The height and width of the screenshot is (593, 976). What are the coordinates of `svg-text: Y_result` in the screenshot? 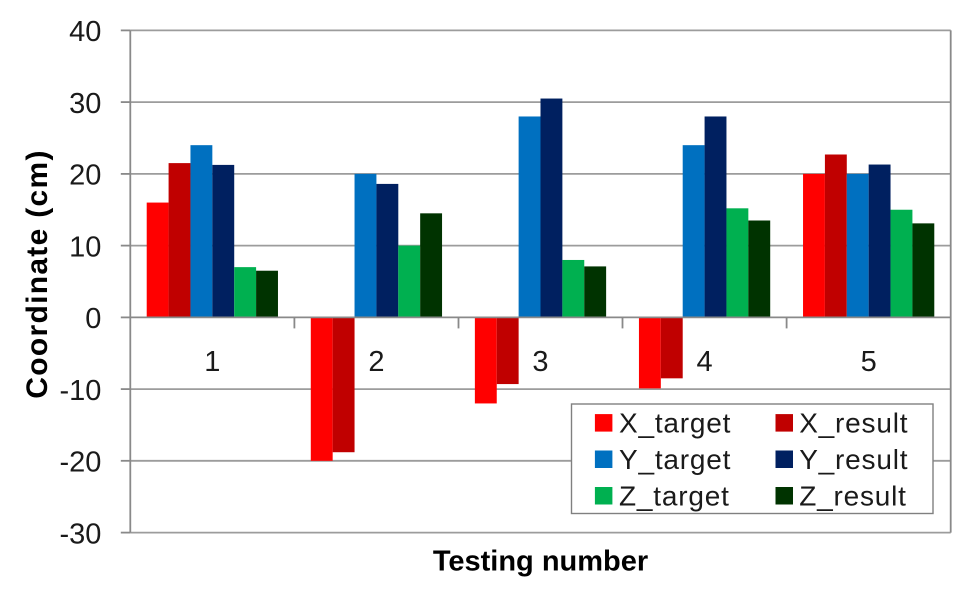 It's located at (853, 459).